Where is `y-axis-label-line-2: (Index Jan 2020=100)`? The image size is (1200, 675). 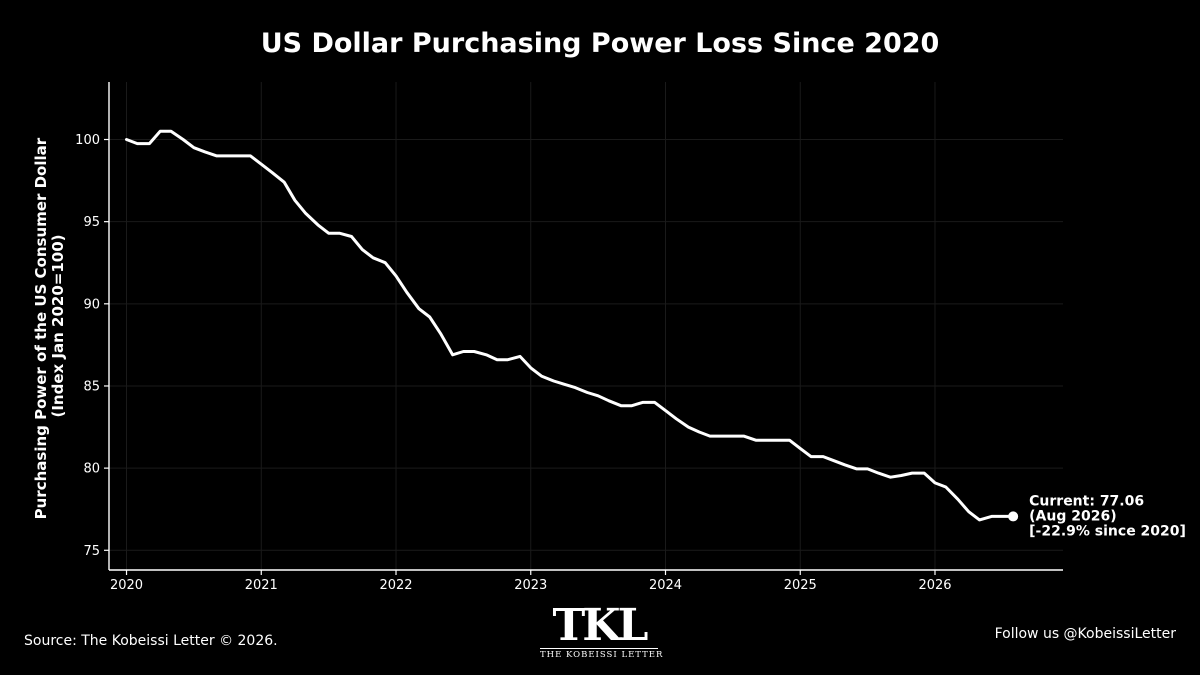
y-axis-label-line-2: (Index Jan 2020=100) is located at coordinates (58, 325).